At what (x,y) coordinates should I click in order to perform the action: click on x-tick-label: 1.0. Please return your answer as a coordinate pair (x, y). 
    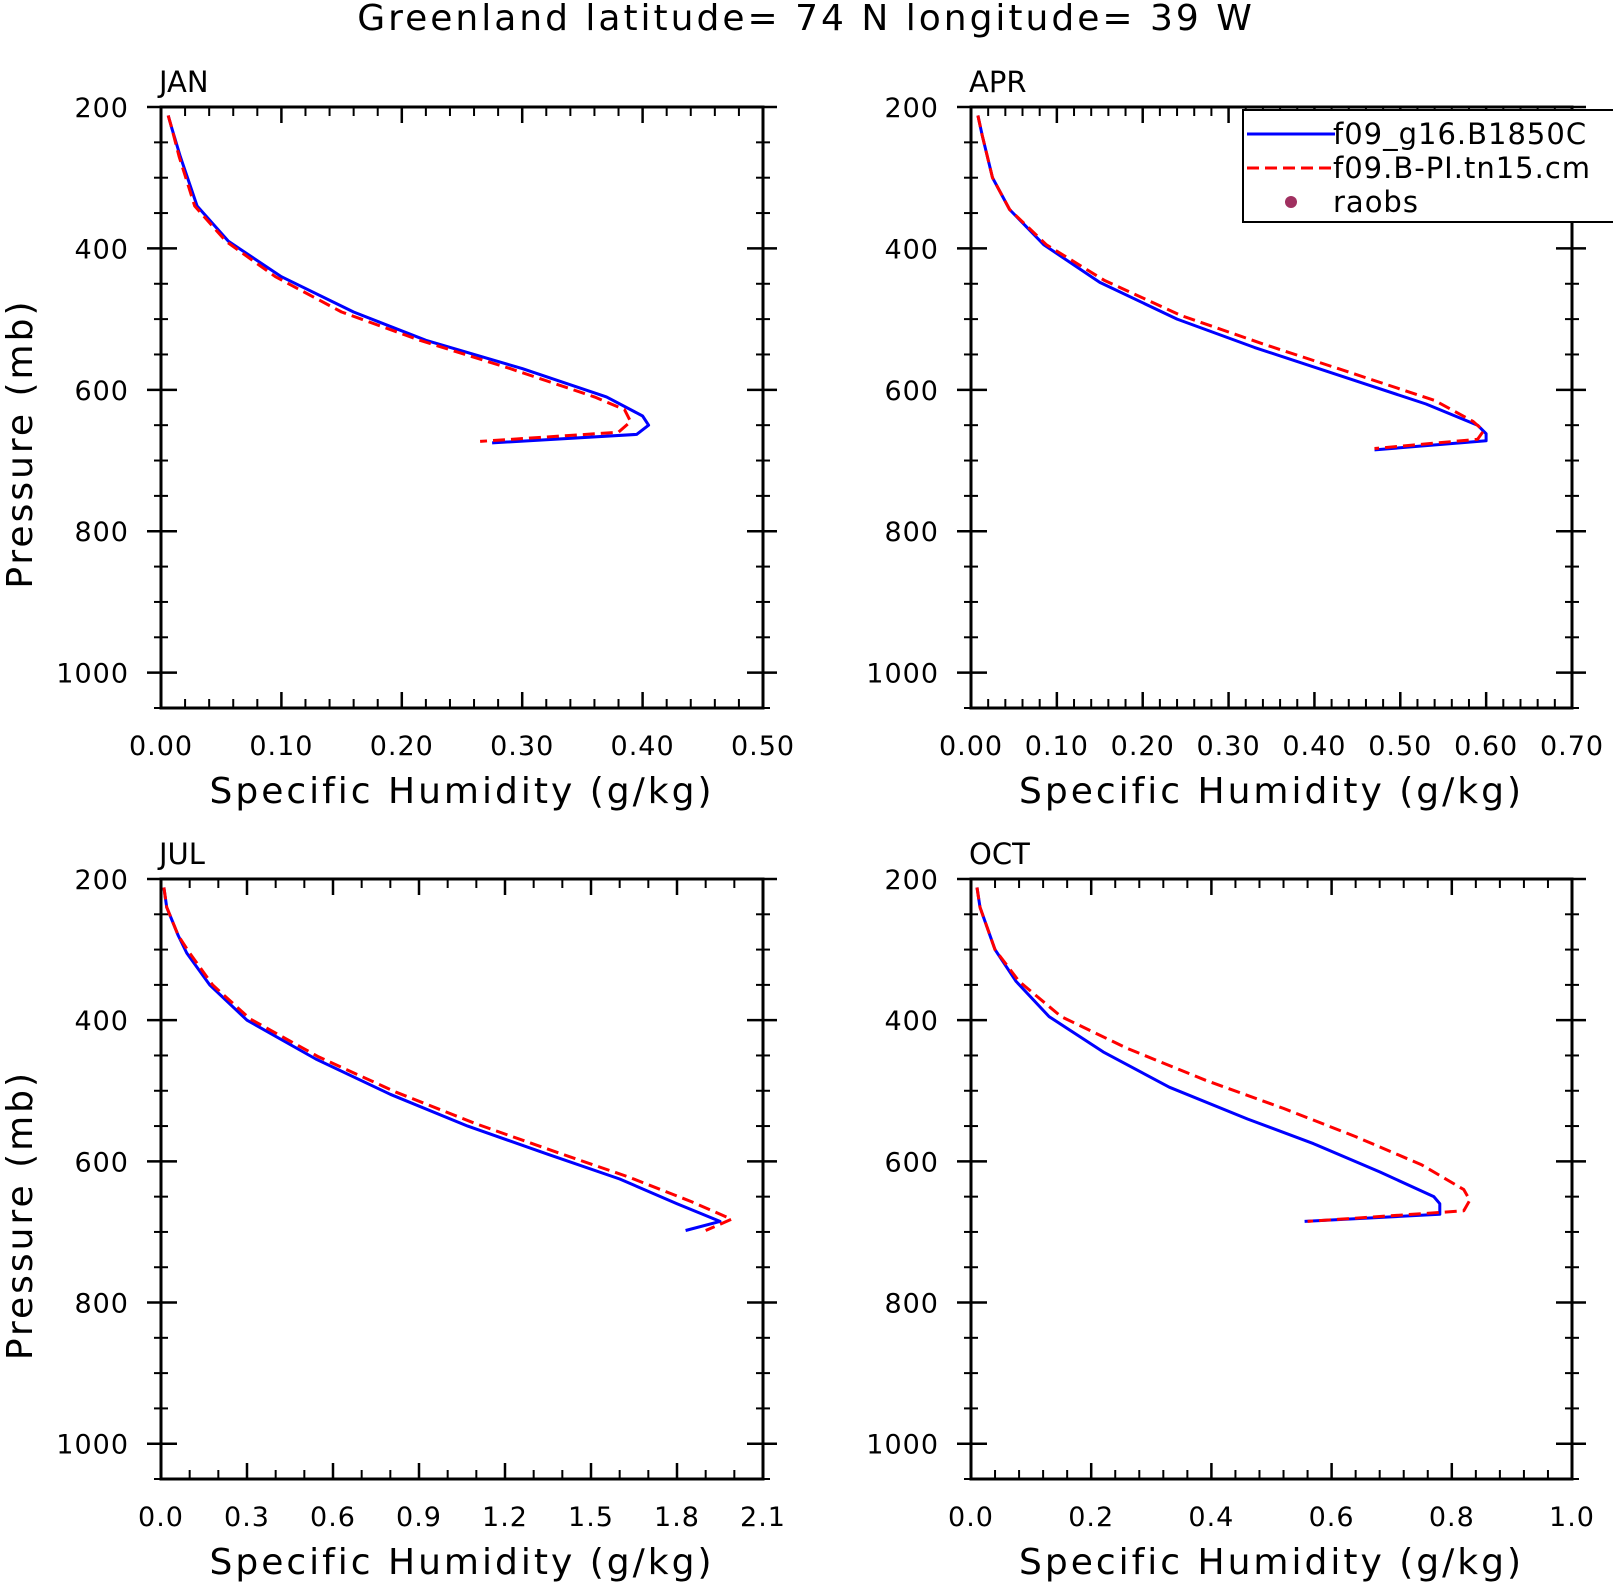
    Looking at the image, I should click on (1572, 1517).